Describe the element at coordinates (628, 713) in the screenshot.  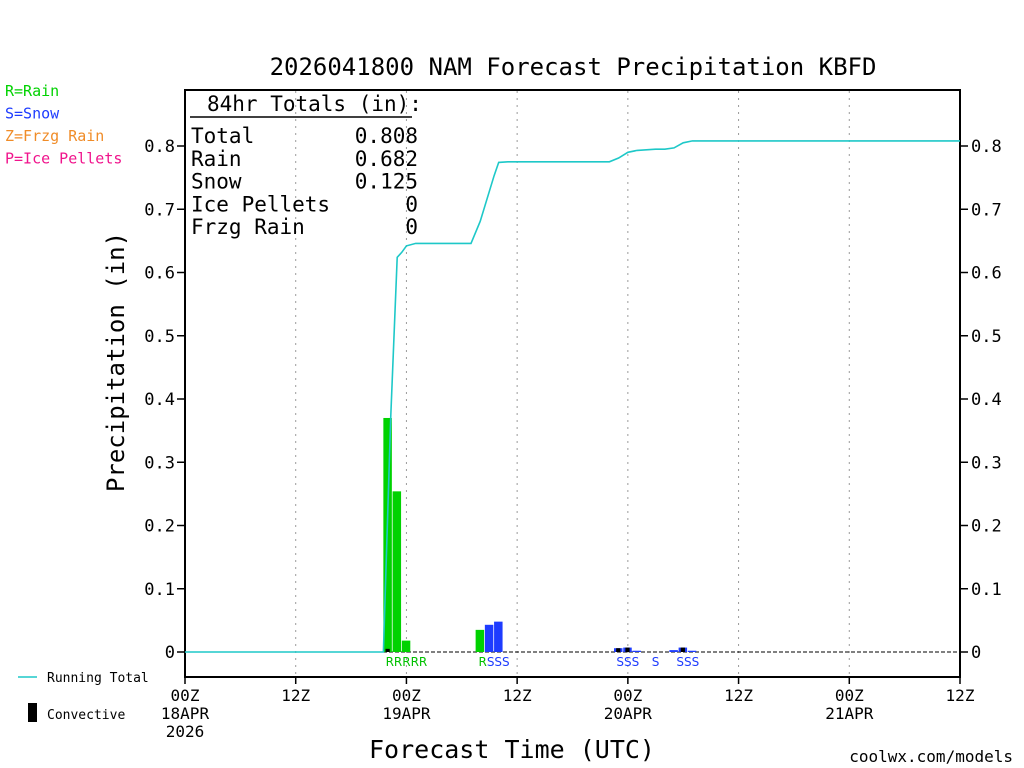
I see `x-tick-label: 20APR` at that location.